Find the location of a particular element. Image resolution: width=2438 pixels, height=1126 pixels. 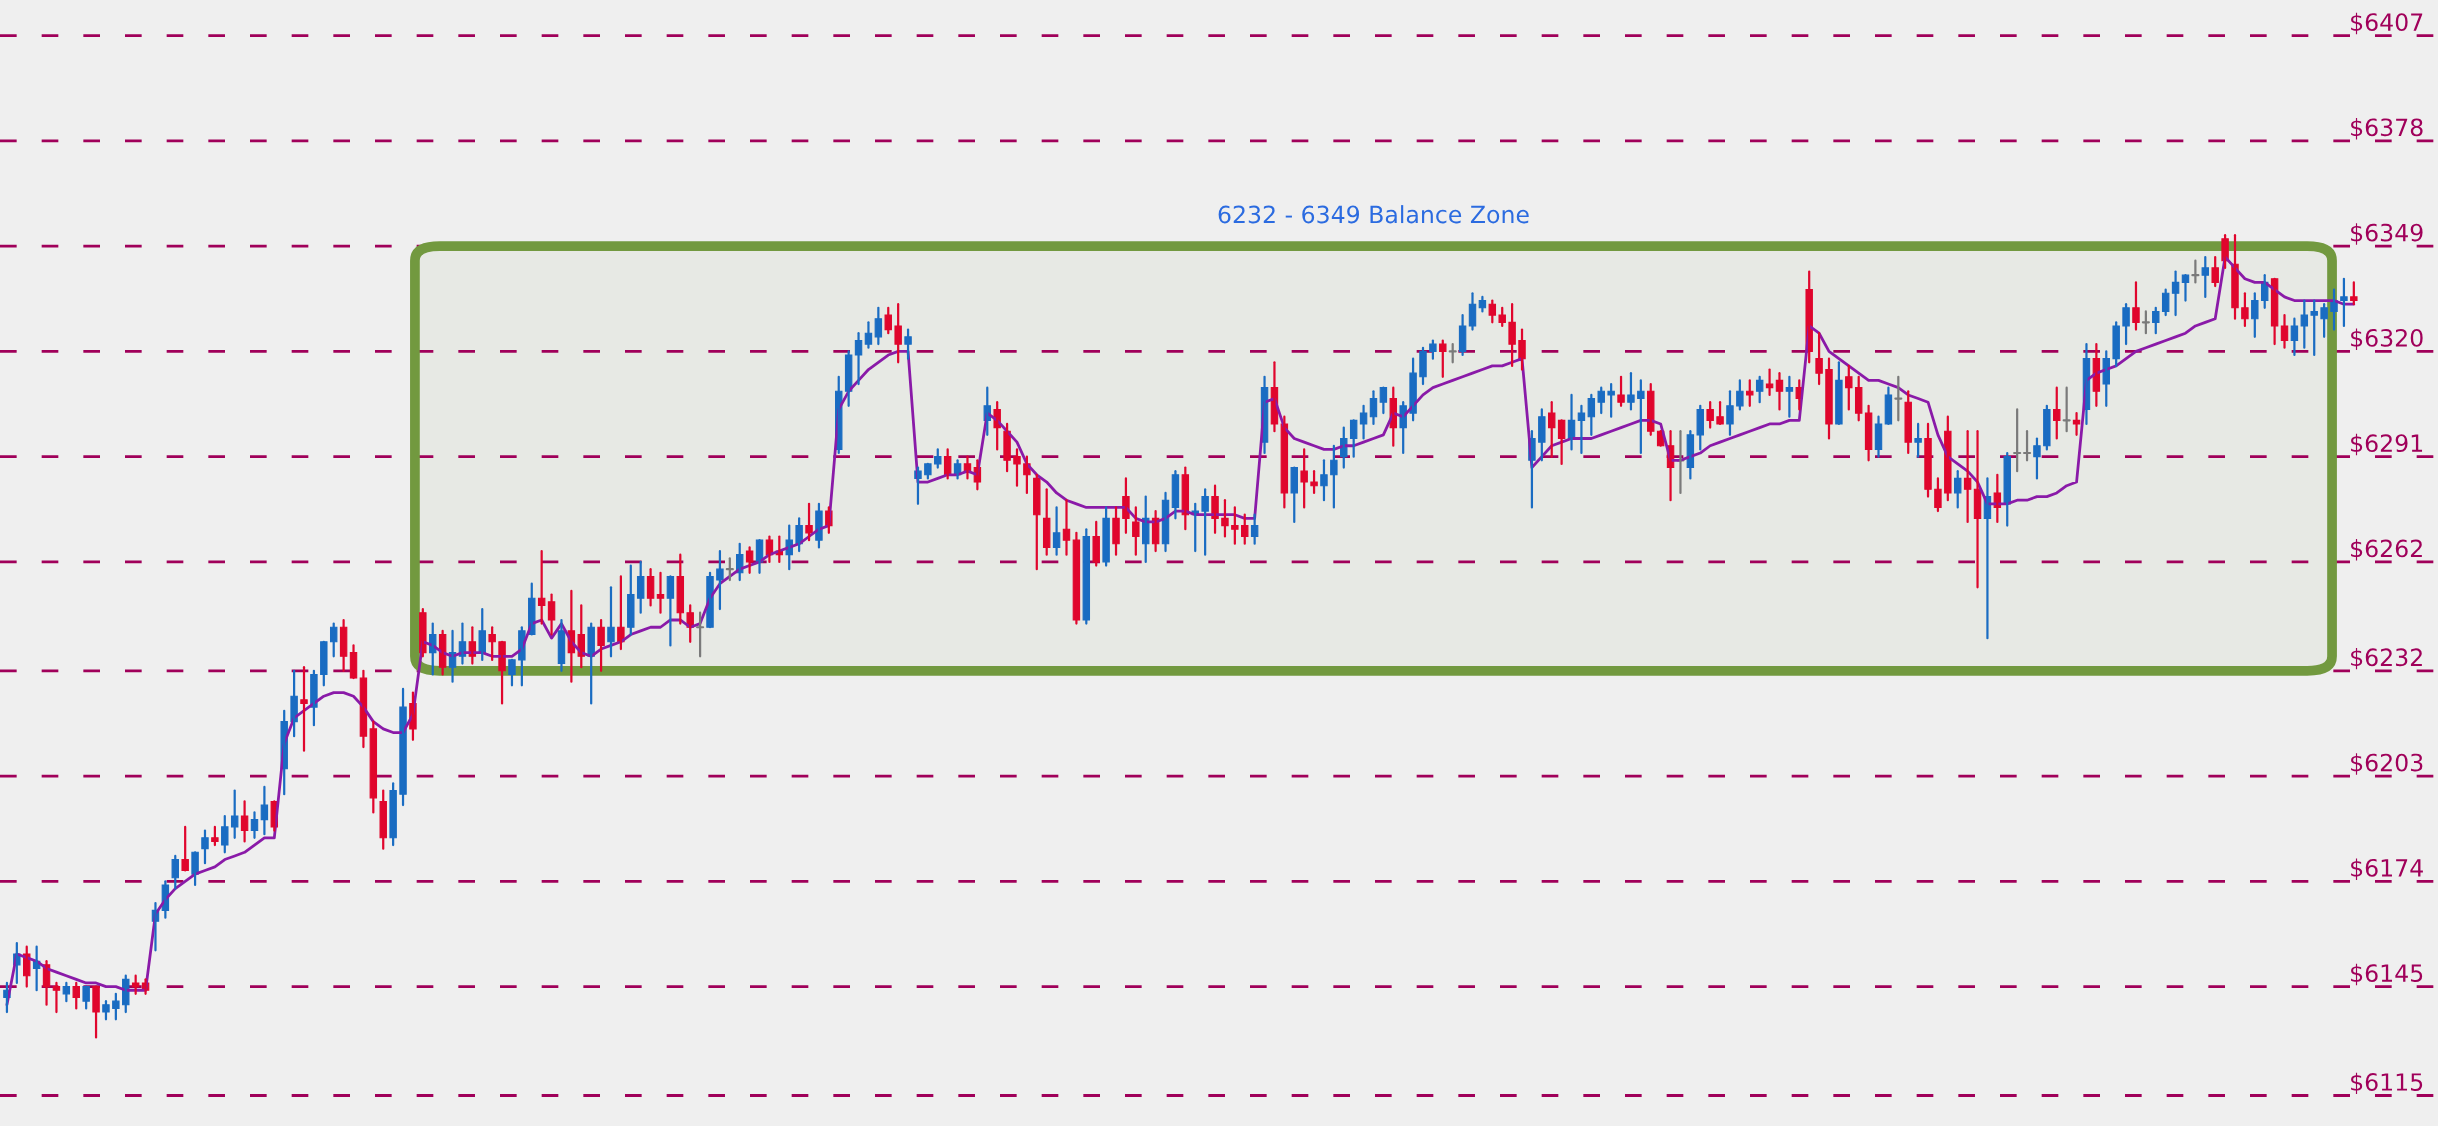

y-tick-label: $6407 is located at coordinates (2387, 23).